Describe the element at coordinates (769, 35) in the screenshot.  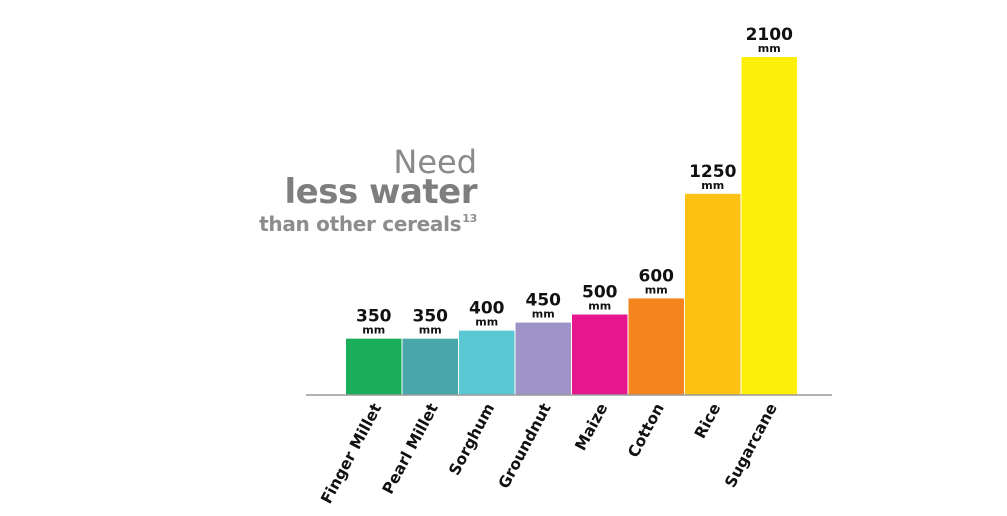
I see `value-label-sugarcane: 2100` at that location.